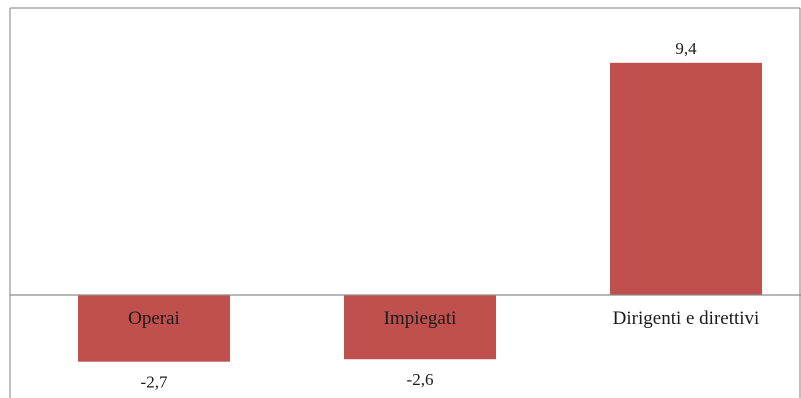  I want to click on data-label: -2,6, so click(420, 379).